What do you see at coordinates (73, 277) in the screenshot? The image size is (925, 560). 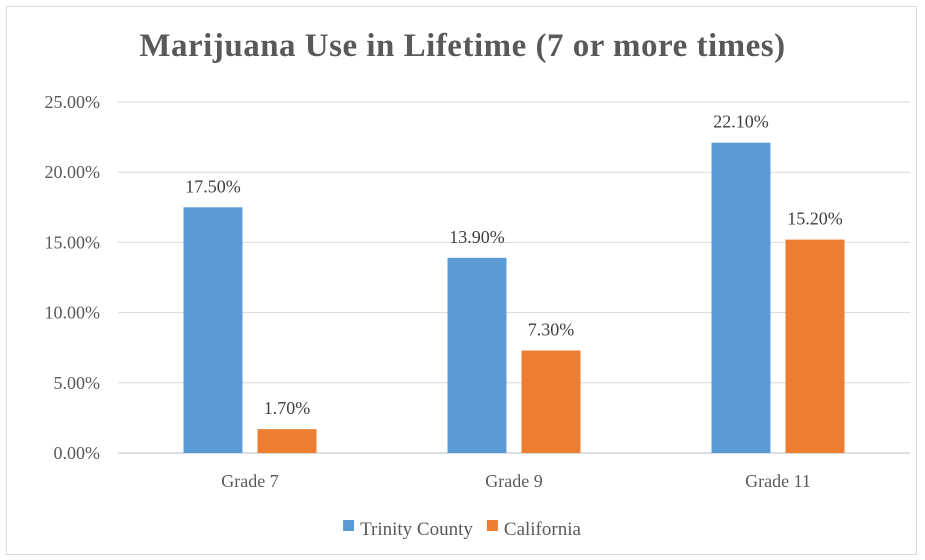 I see `y-axis-ticks: 0.00% 5.00% 10.00% 15.00% 20.00% 25.00%` at bounding box center [73, 277].